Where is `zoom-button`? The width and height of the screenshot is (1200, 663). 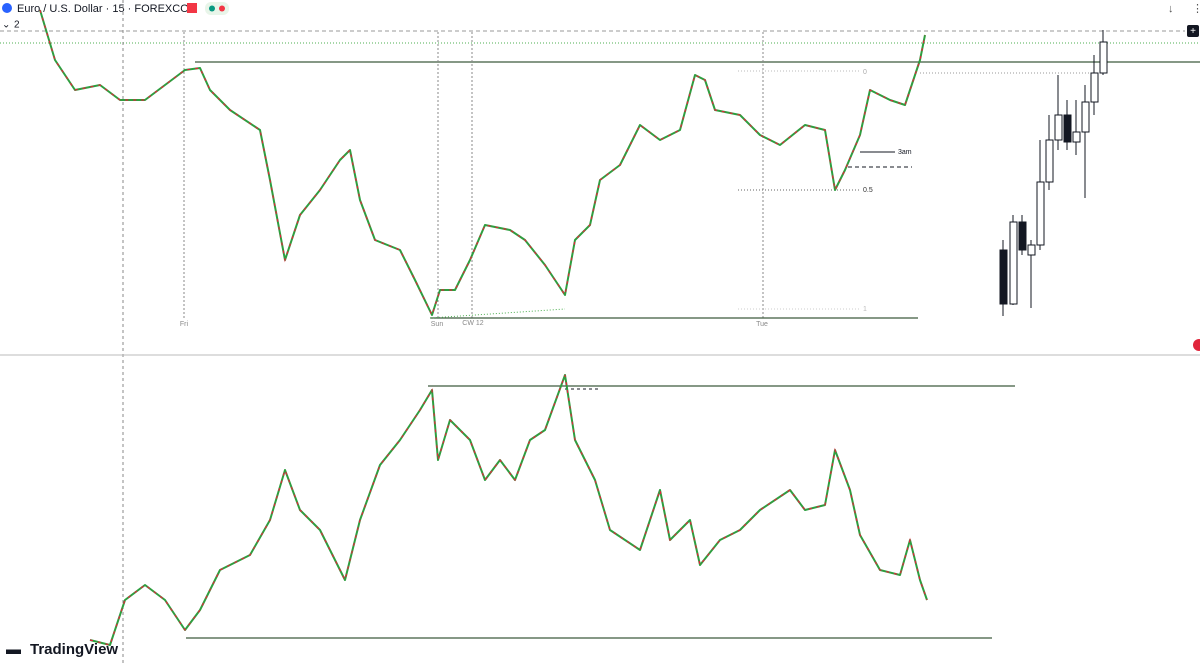
zoom-button is located at coordinates (1193, 31).